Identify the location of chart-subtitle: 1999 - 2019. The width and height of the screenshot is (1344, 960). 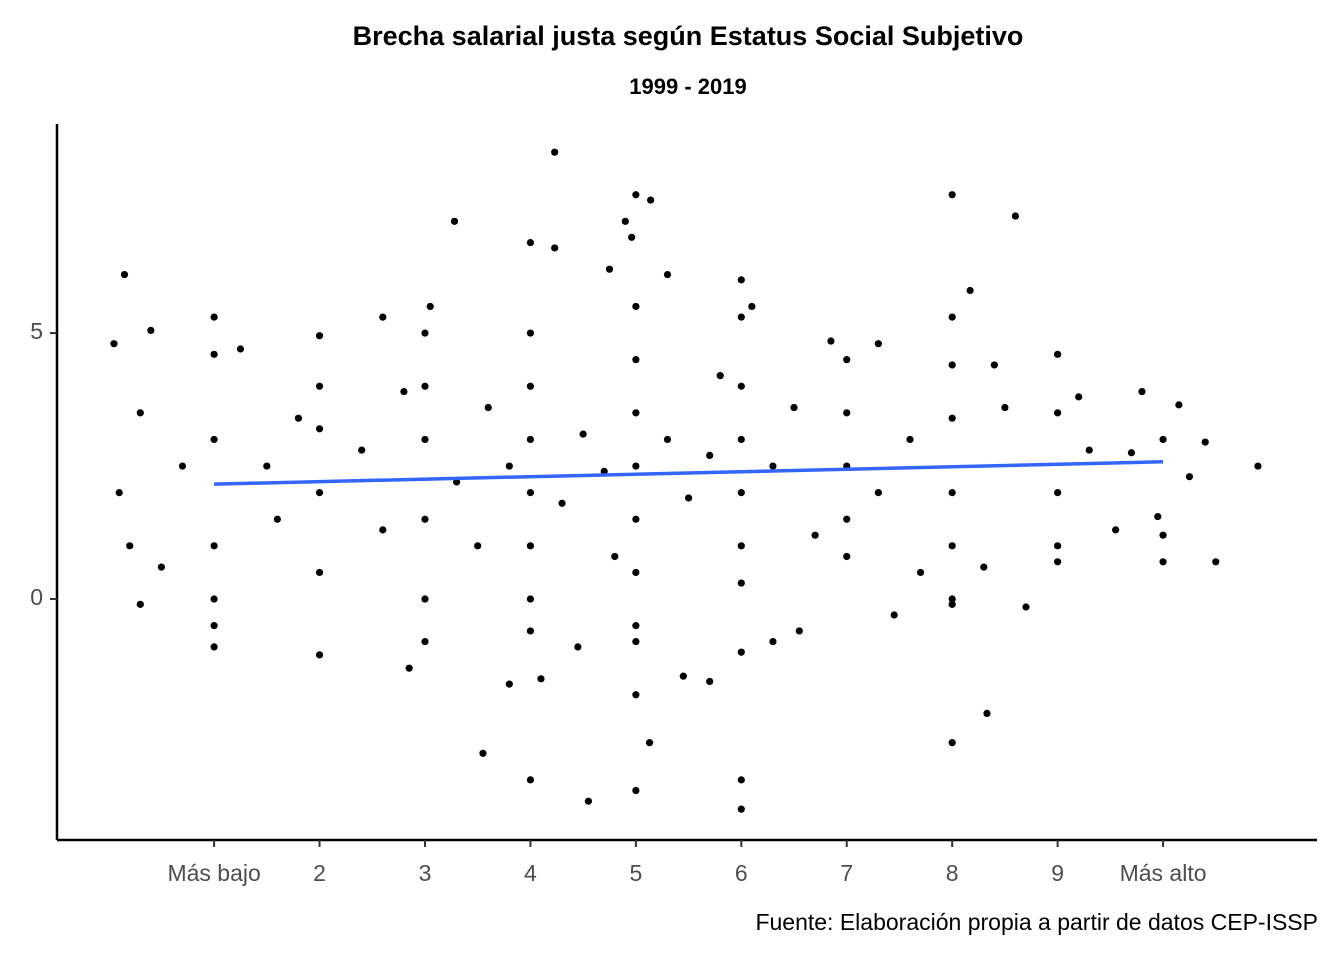
(687, 86).